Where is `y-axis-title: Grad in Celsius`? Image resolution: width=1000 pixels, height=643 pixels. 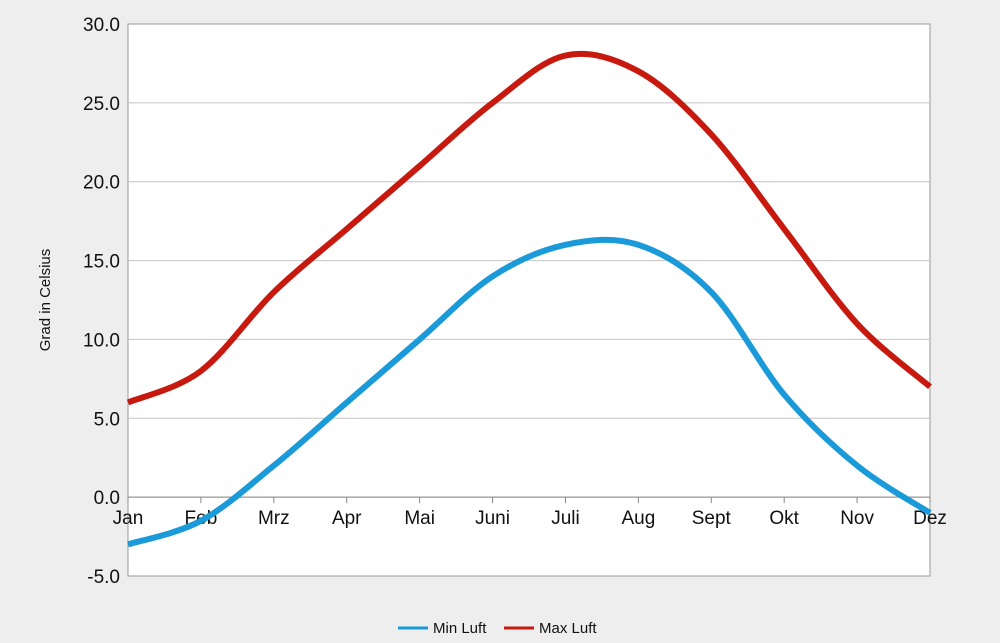
y-axis-title: Grad in Celsius is located at coordinates (45, 300).